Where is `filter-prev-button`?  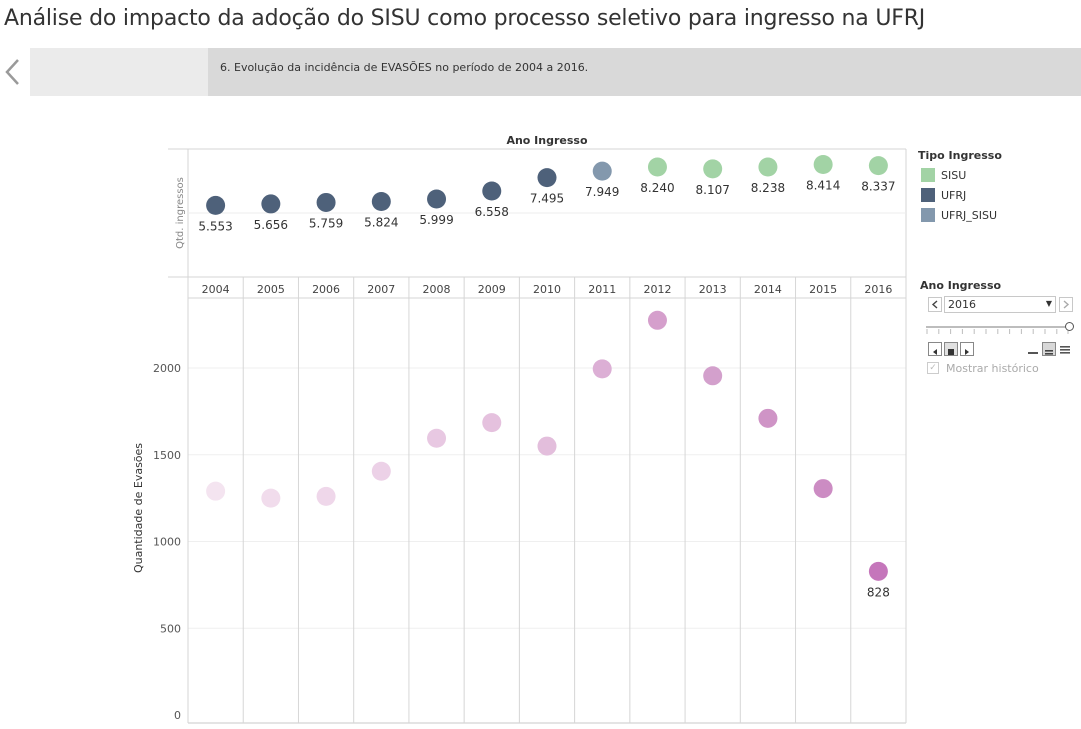
filter-prev-button is located at coordinates (935, 304).